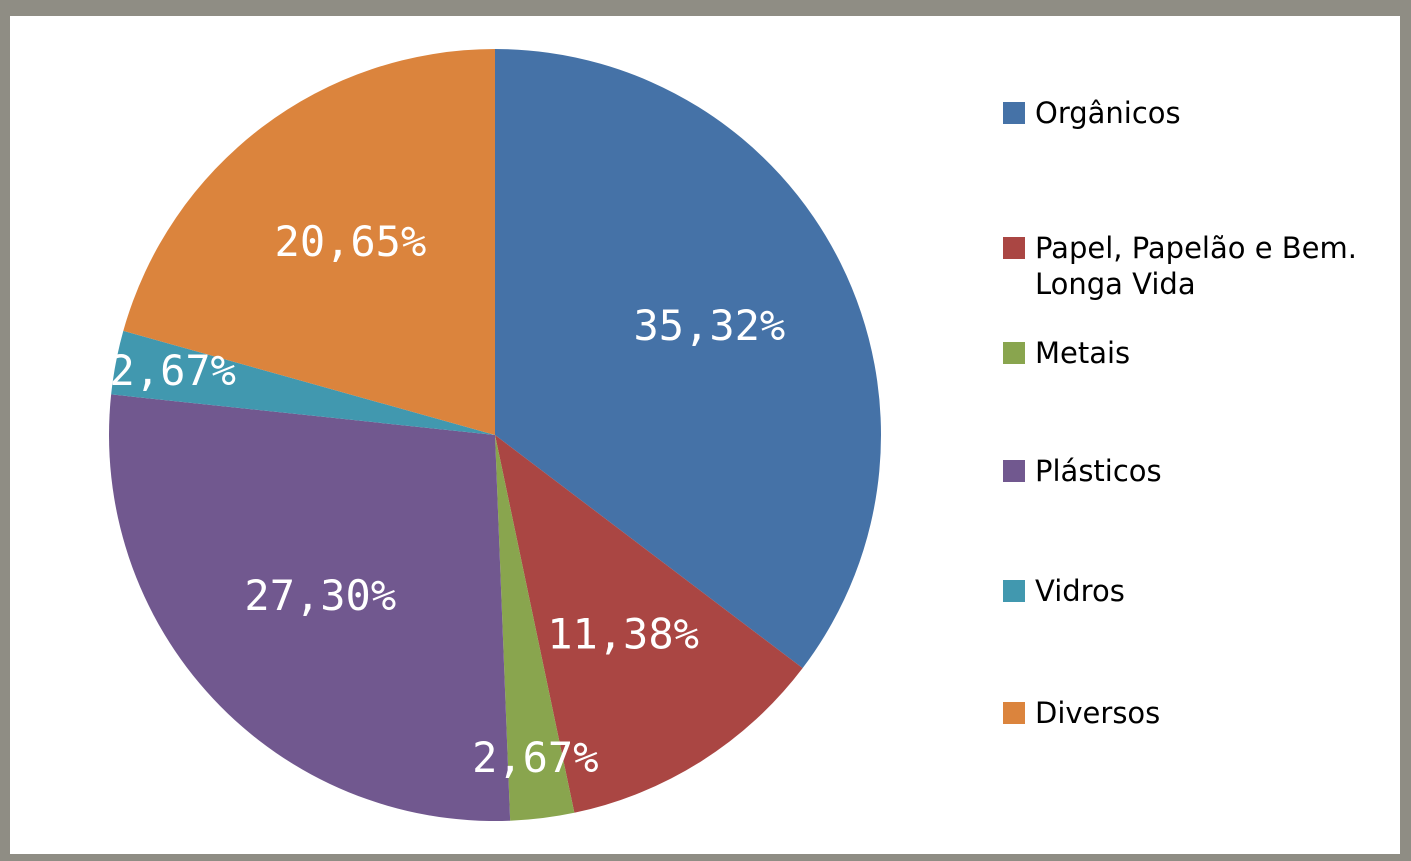 The image size is (1411, 861). What do you see at coordinates (351, 241) in the screenshot?
I see `data-label: 20,65%` at bounding box center [351, 241].